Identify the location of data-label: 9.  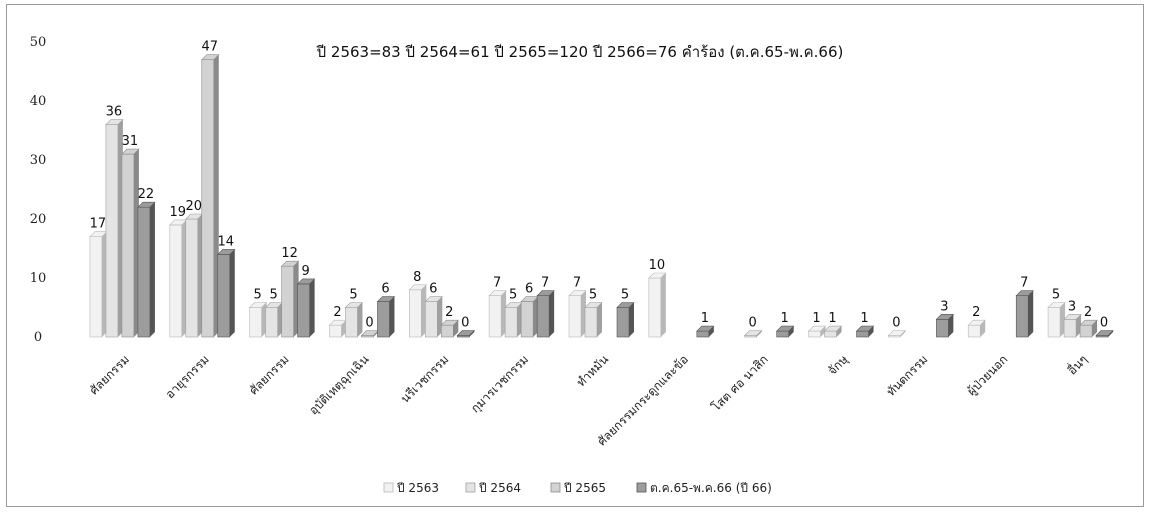
(305, 271).